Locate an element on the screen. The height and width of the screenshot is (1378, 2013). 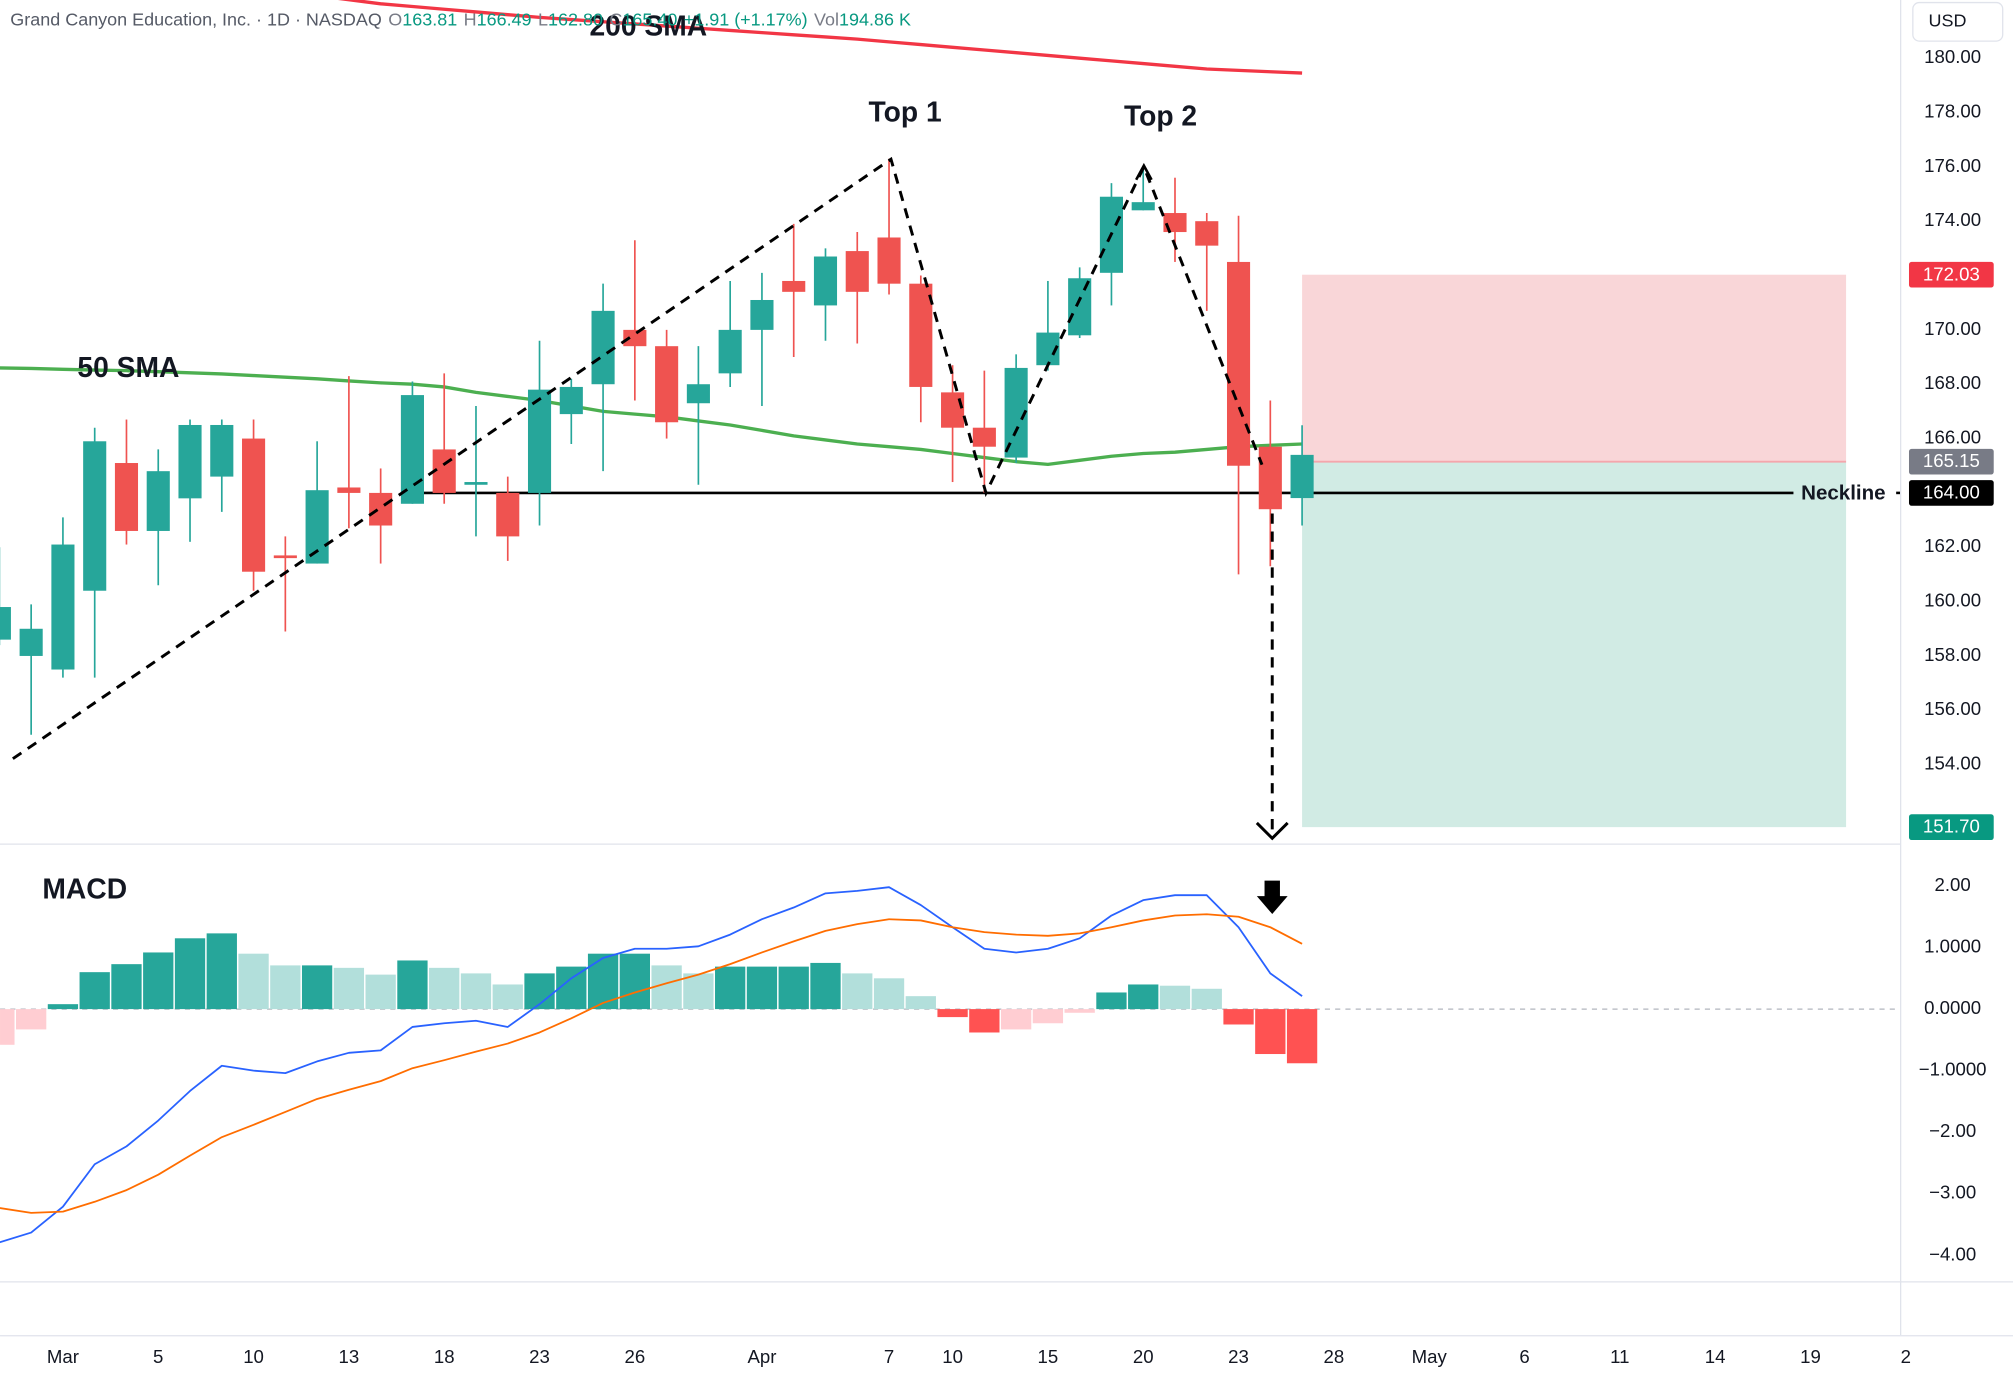
x-tick-label: 2 is located at coordinates (1906, 1356).